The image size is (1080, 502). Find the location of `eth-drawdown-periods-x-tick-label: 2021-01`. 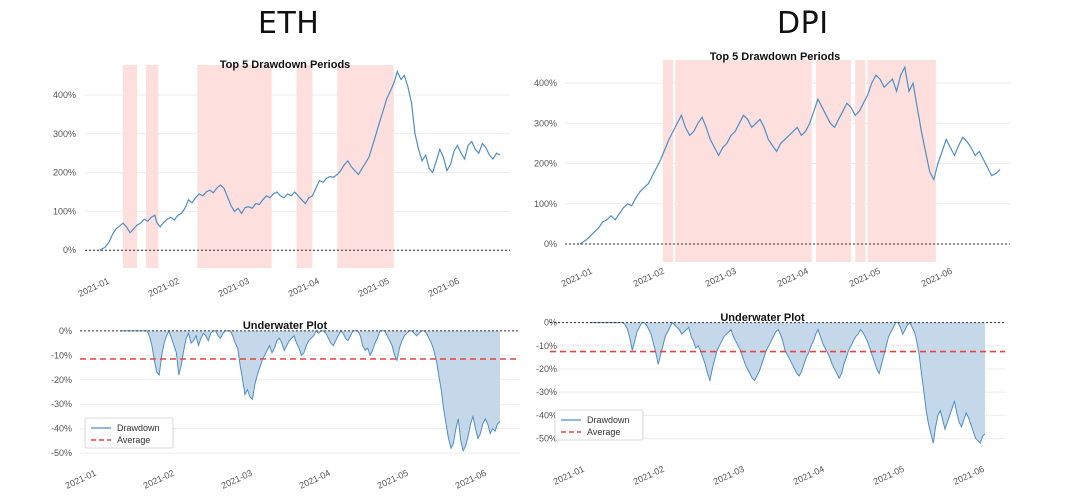

eth-drawdown-periods-x-tick-label: 2021-01 is located at coordinates (94, 287).